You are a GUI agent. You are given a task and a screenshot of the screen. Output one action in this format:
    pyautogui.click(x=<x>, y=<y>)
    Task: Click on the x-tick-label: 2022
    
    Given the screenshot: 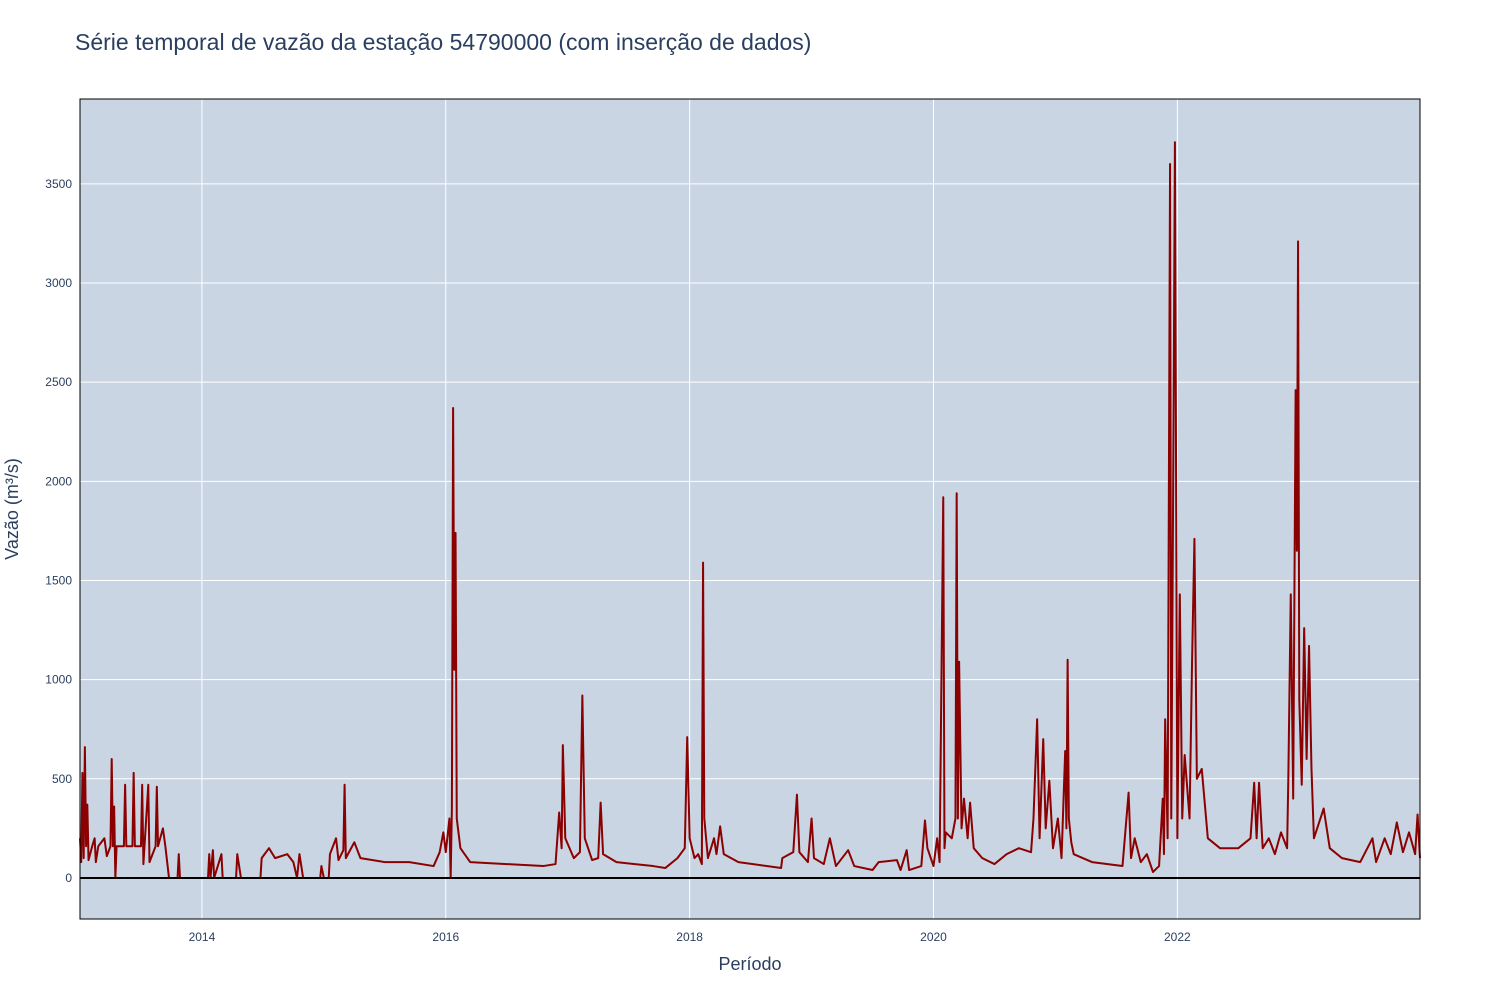 What is the action you would take?
    pyautogui.click(x=1177, y=937)
    